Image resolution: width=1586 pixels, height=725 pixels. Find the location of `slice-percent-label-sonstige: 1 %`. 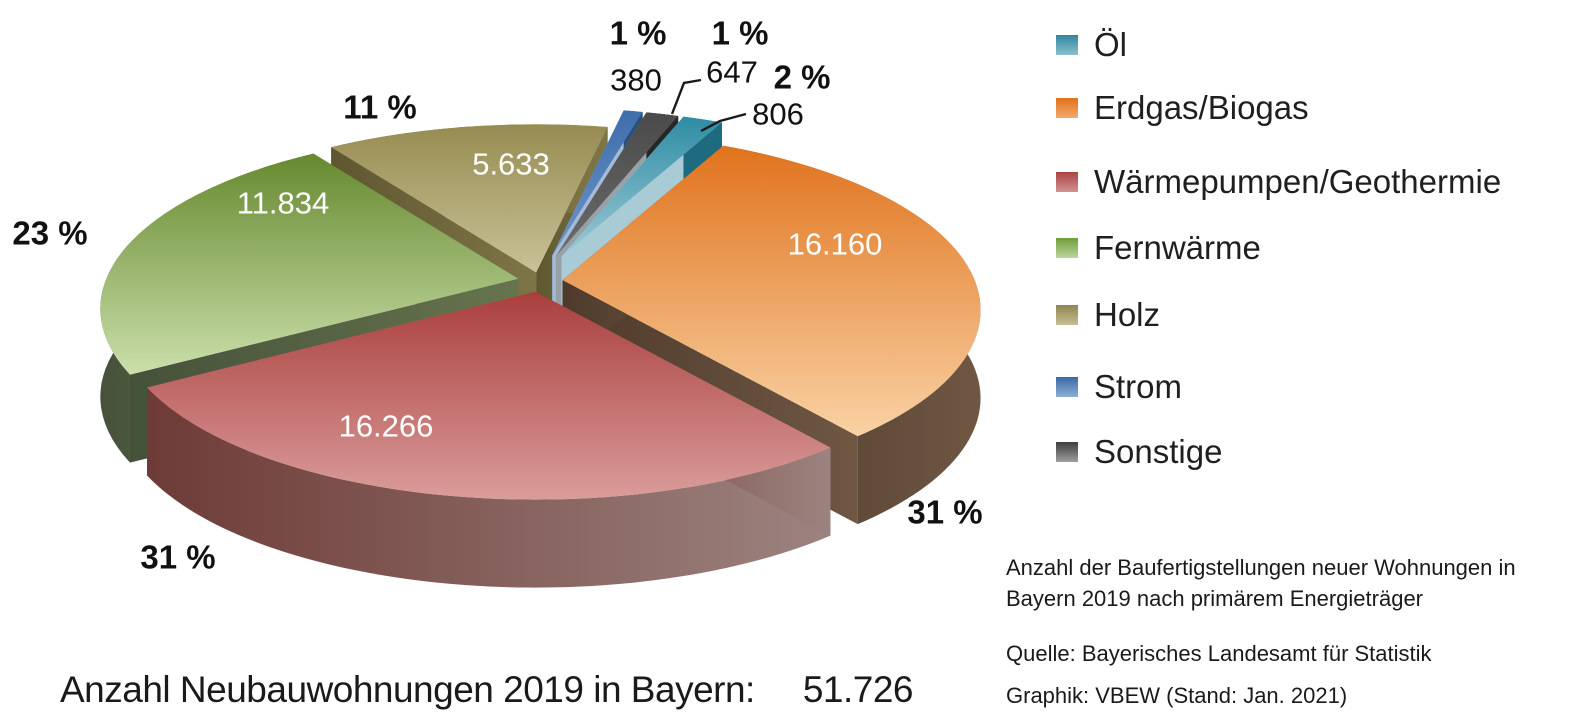

slice-percent-label-sonstige: 1 % is located at coordinates (740, 33).